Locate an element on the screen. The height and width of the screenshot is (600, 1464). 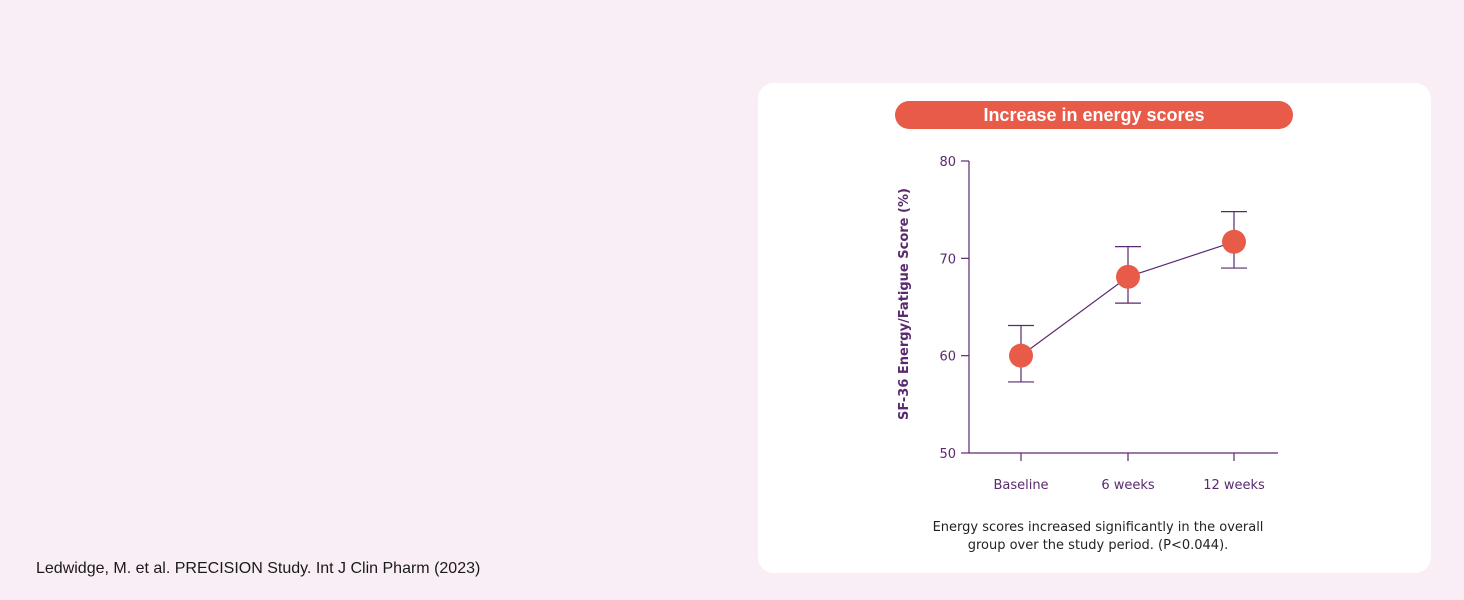
x-tick-label: 6 weeks is located at coordinates (1128, 485).